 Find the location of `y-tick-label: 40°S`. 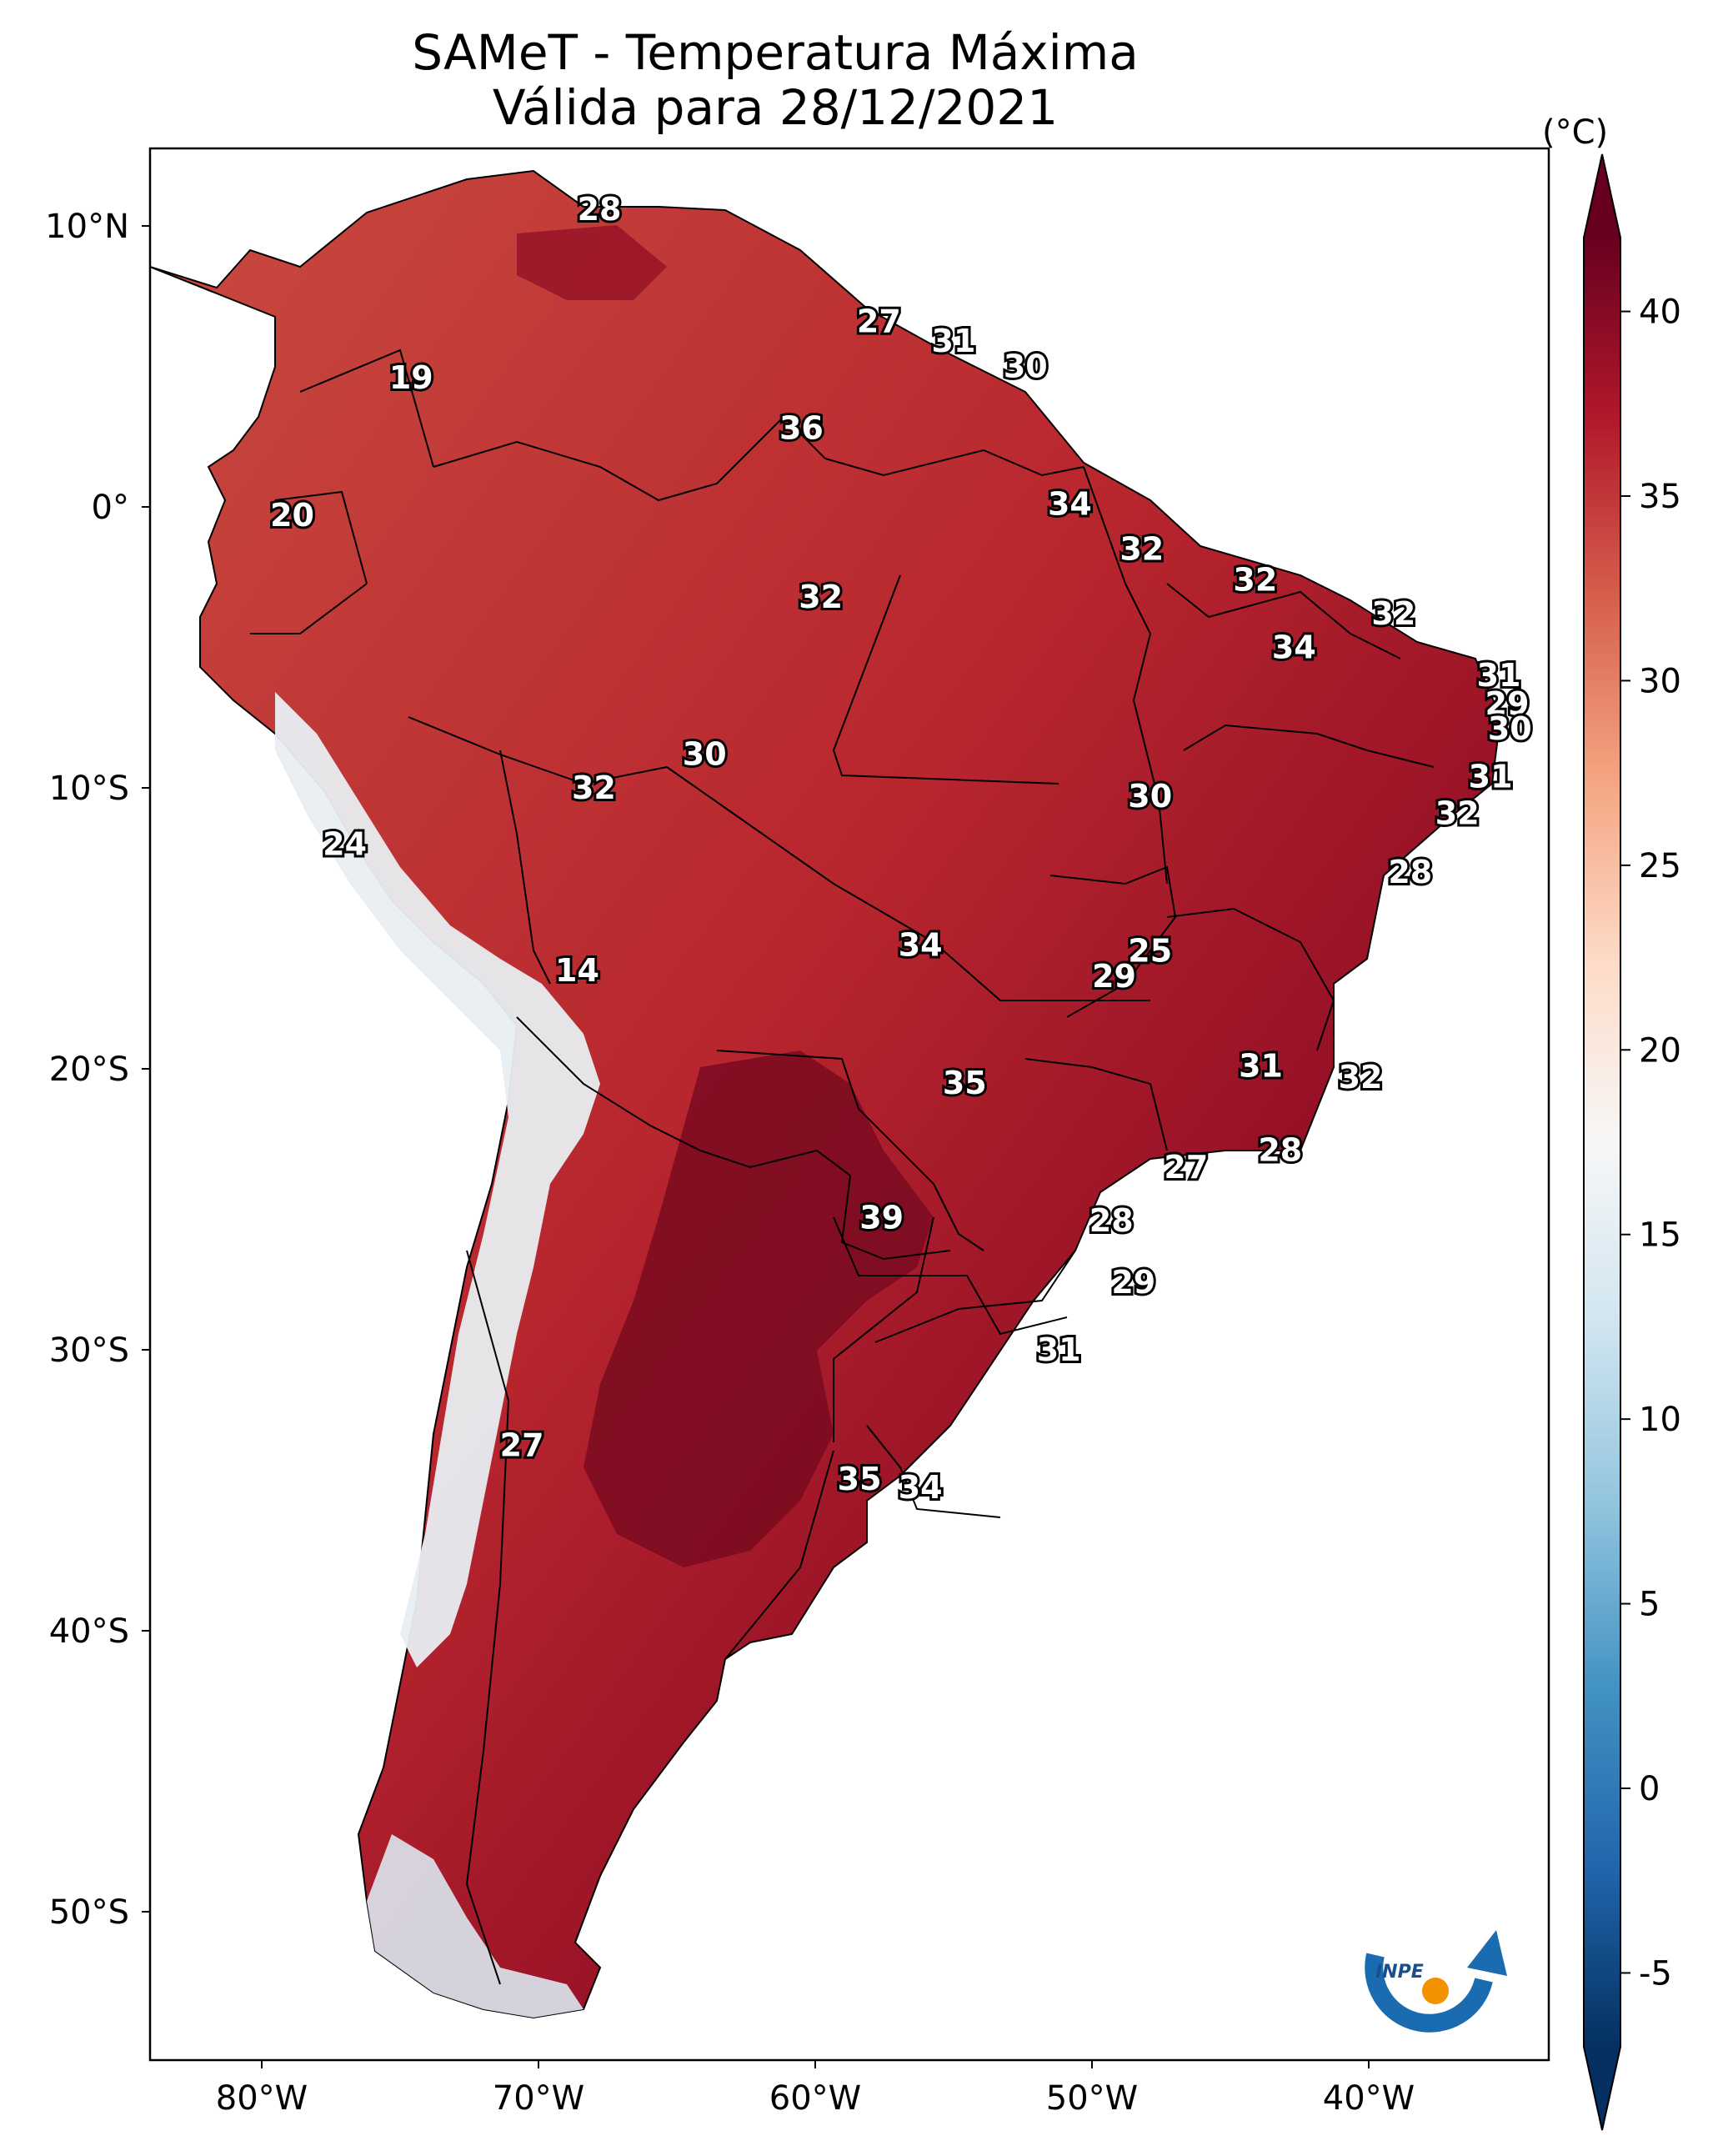

y-tick-label: 40°S is located at coordinates (89, 1632).